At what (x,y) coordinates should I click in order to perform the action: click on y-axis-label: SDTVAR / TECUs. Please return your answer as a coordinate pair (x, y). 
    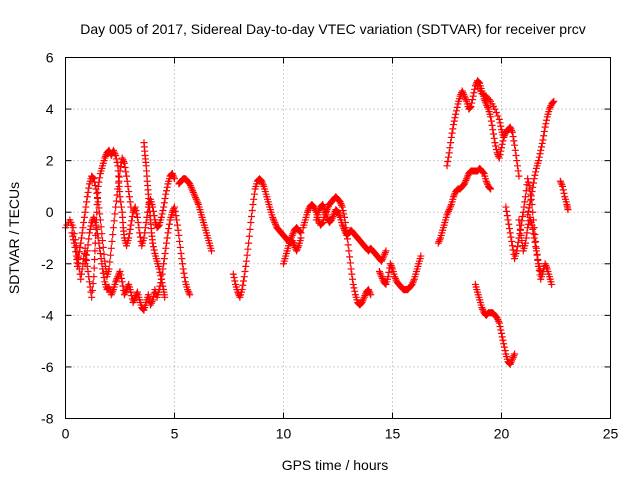
    Looking at the image, I should click on (14, 238).